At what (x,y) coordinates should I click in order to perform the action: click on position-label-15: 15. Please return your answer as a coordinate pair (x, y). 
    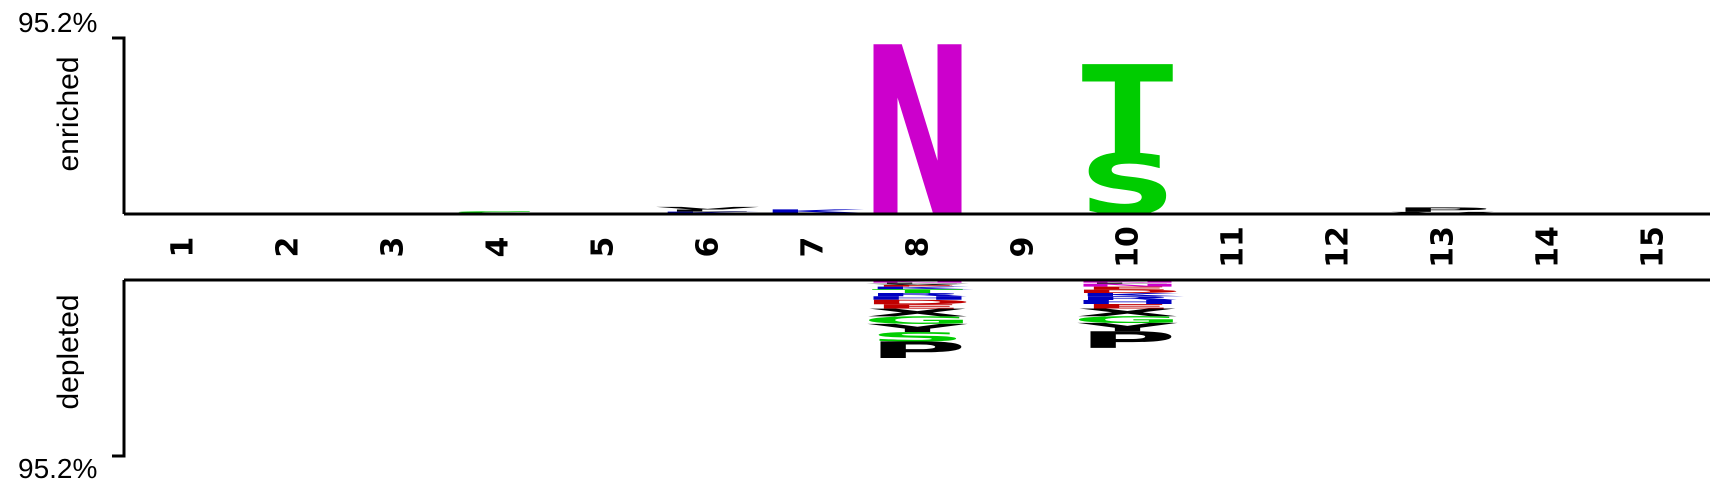
    Looking at the image, I should click on (1653, 247).